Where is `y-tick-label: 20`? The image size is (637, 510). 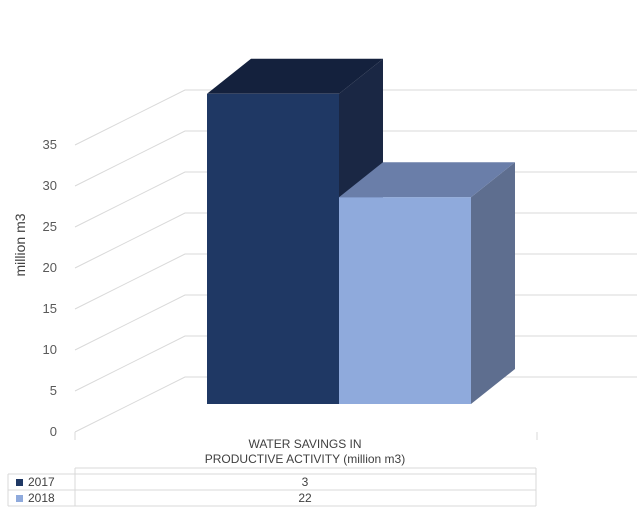
y-tick-label: 20 is located at coordinates (50, 267).